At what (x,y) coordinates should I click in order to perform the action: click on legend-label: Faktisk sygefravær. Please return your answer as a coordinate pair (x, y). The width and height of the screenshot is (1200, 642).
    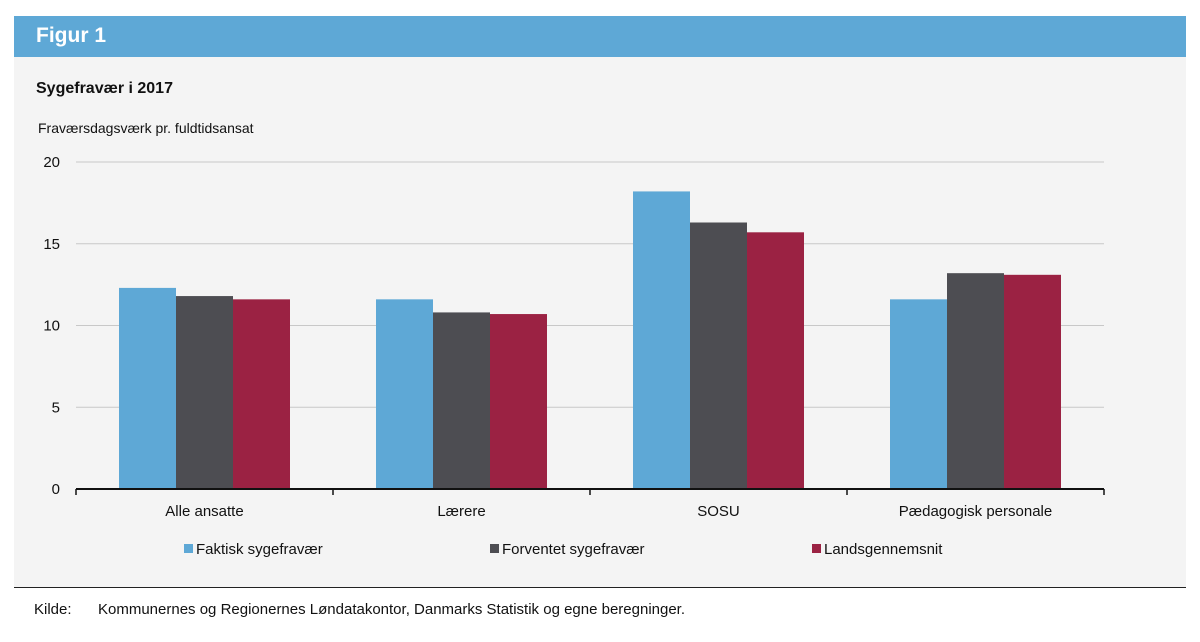
    Looking at the image, I should click on (259, 549).